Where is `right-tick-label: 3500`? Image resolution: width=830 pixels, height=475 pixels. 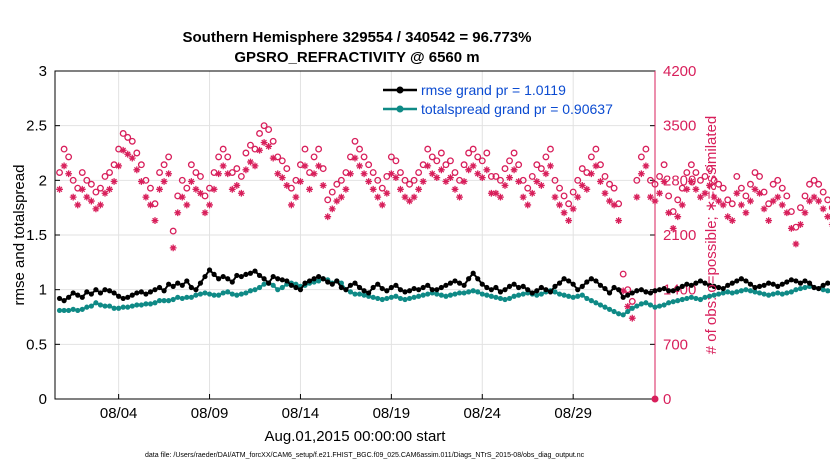 right-tick-label: 3500 is located at coordinates (679, 126).